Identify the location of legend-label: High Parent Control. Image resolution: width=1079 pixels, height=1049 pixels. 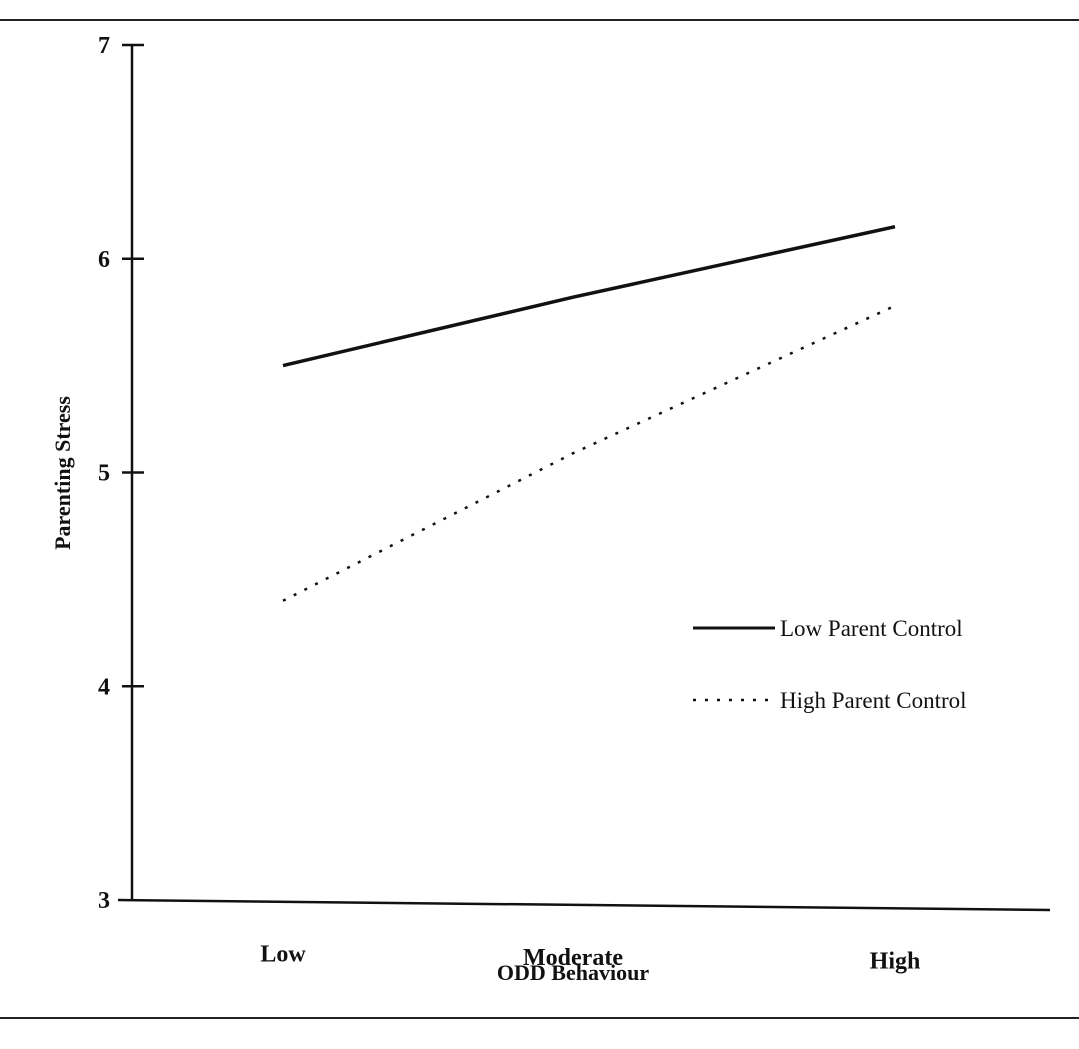
(873, 700).